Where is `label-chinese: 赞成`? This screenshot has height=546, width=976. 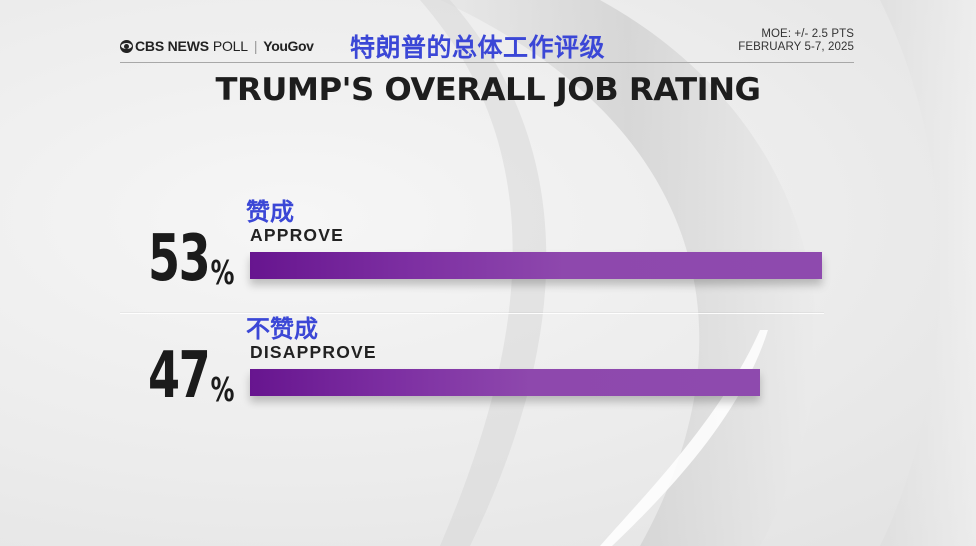
label-chinese: 赞成 is located at coordinates (270, 212).